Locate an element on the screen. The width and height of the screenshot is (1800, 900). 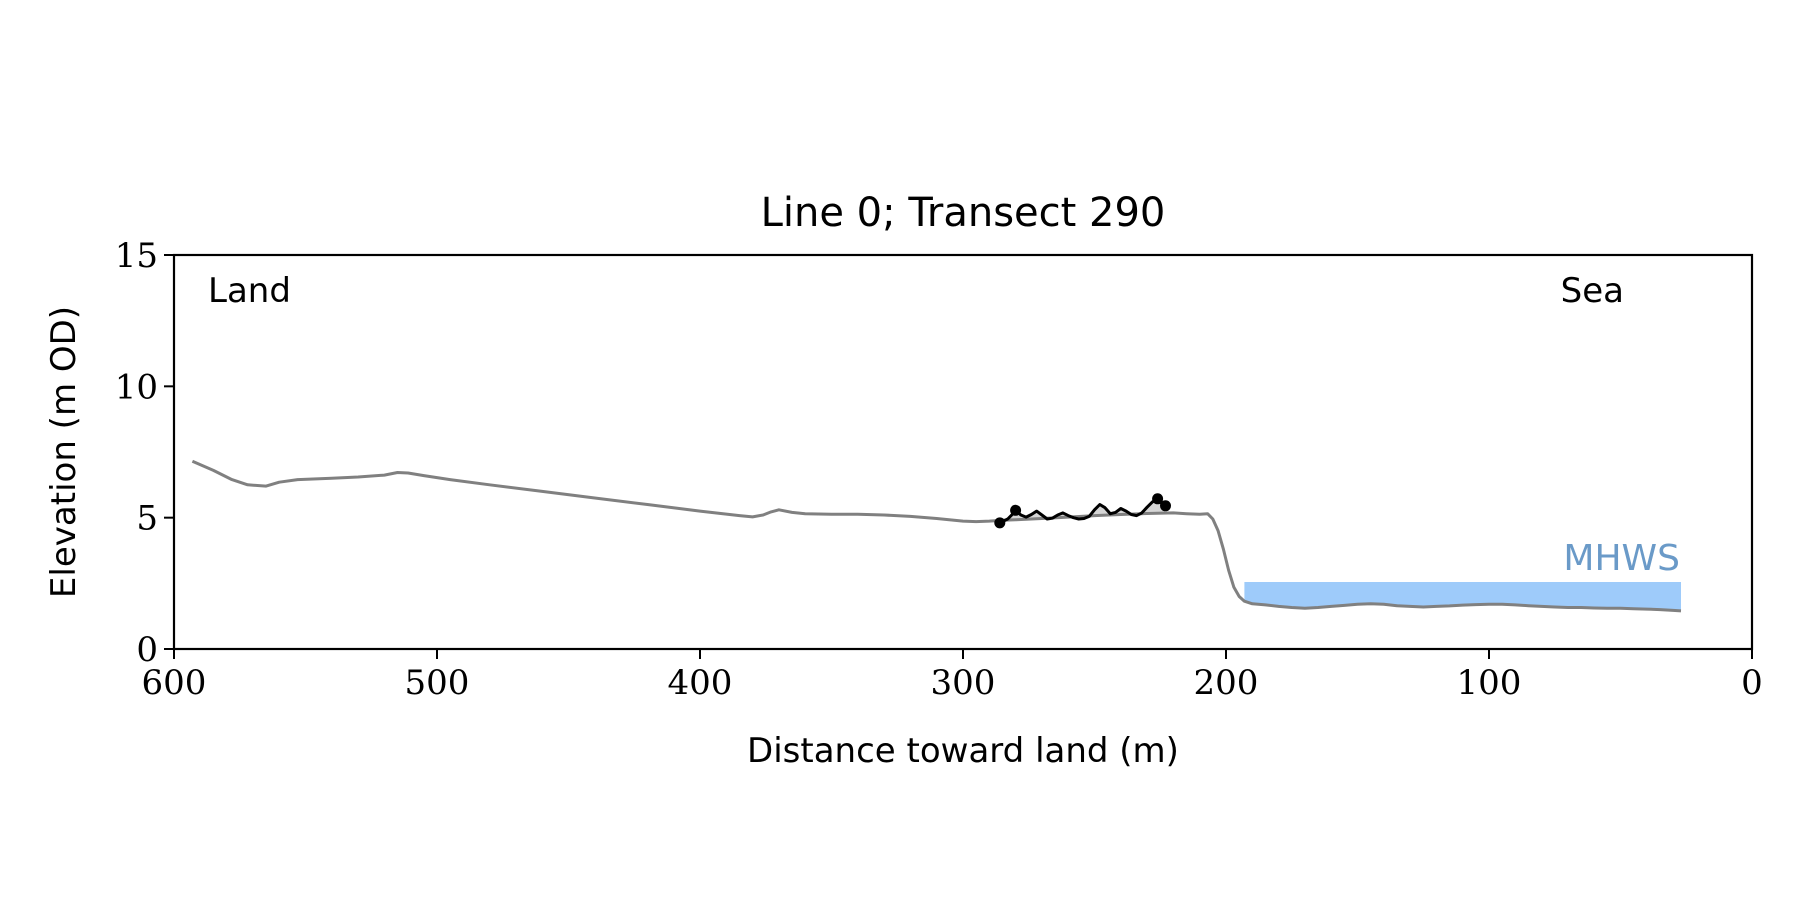
x-axis-label: Distance toward land (m) is located at coordinates (963, 751).